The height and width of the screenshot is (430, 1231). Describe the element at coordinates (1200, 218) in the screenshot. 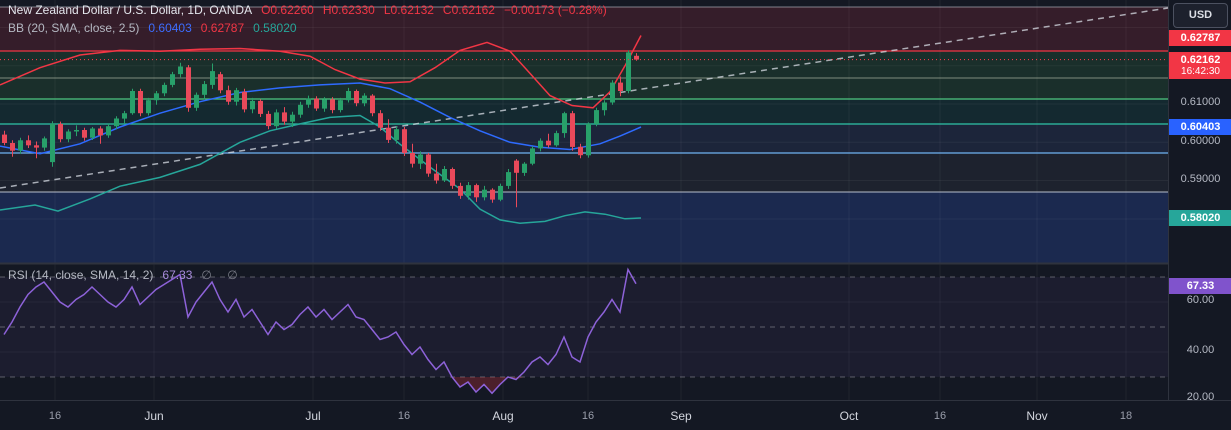

I see `bb-lower-axis-label: 0.58020` at that location.